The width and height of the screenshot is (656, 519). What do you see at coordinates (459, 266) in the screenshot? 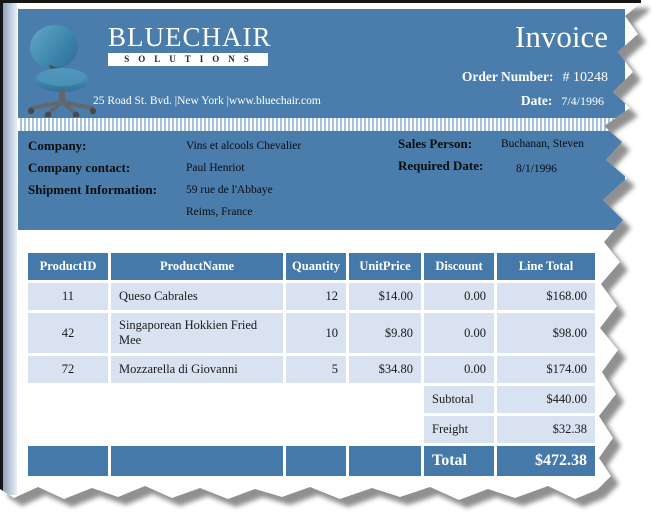
I see `column-header-discount: Discount` at bounding box center [459, 266].